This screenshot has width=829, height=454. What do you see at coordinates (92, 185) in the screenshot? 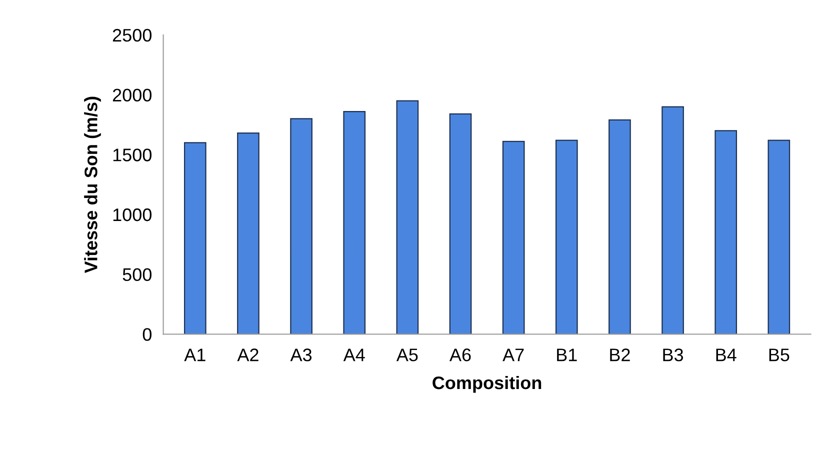
I see `y-axis-title: Vitesse du Son (m/s)` at bounding box center [92, 185].